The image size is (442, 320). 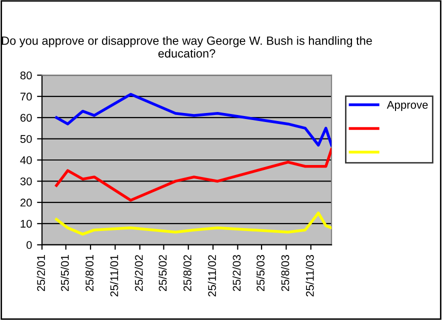 What do you see at coordinates (187, 273) in the screenshot?
I see `x-tick-label: 25/8/02` at bounding box center [187, 273].